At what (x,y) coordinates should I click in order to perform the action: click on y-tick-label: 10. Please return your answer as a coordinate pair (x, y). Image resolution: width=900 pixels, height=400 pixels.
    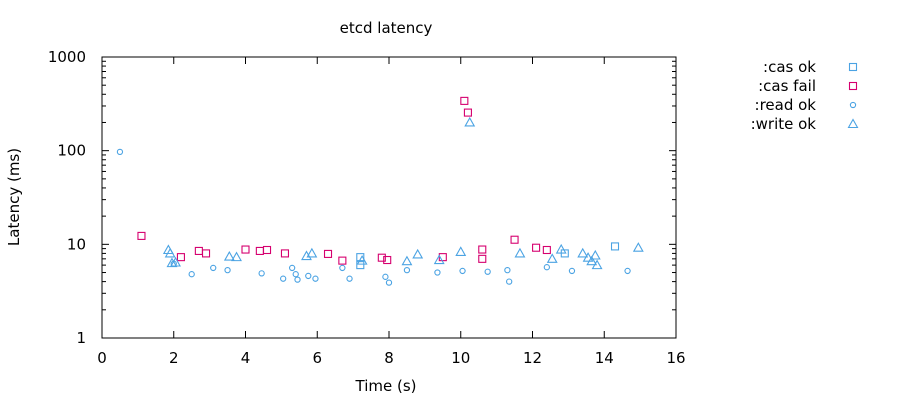
    Looking at the image, I should click on (76, 244).